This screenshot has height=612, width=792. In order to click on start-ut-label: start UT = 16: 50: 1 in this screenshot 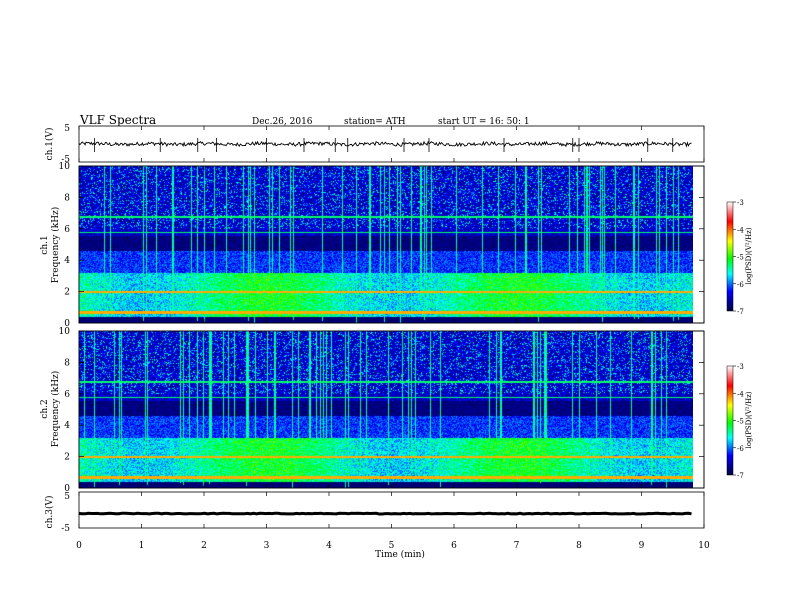, I will do `click(484, 122)`.